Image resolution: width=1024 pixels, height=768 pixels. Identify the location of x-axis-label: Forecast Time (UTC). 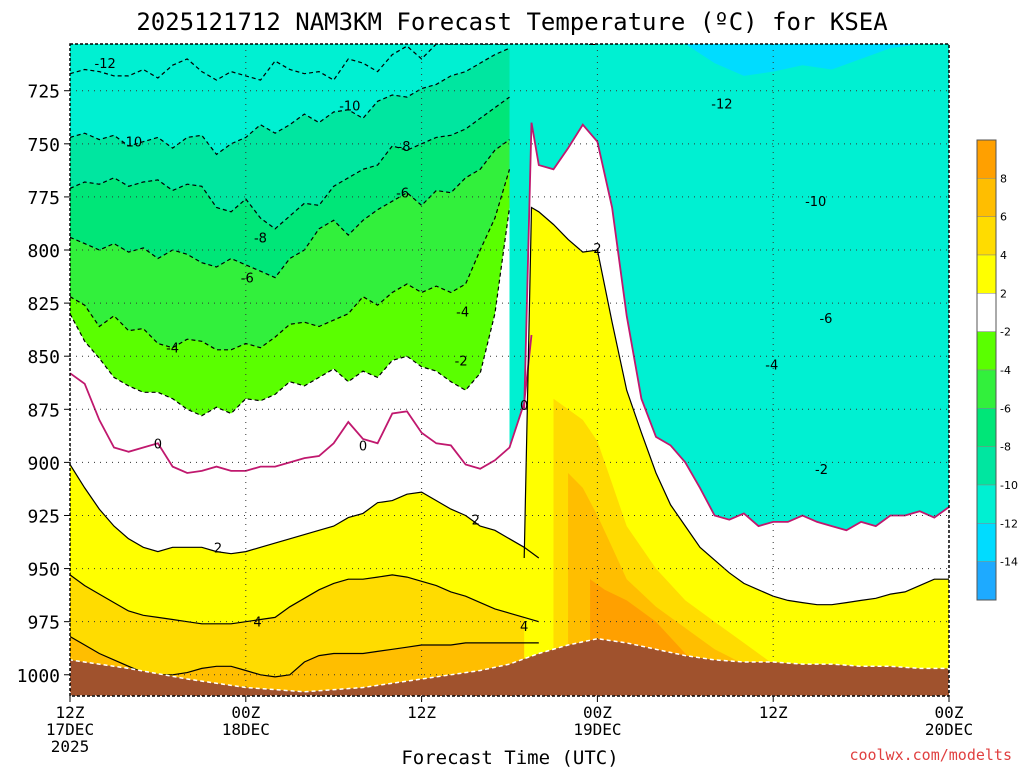
(509, 757).